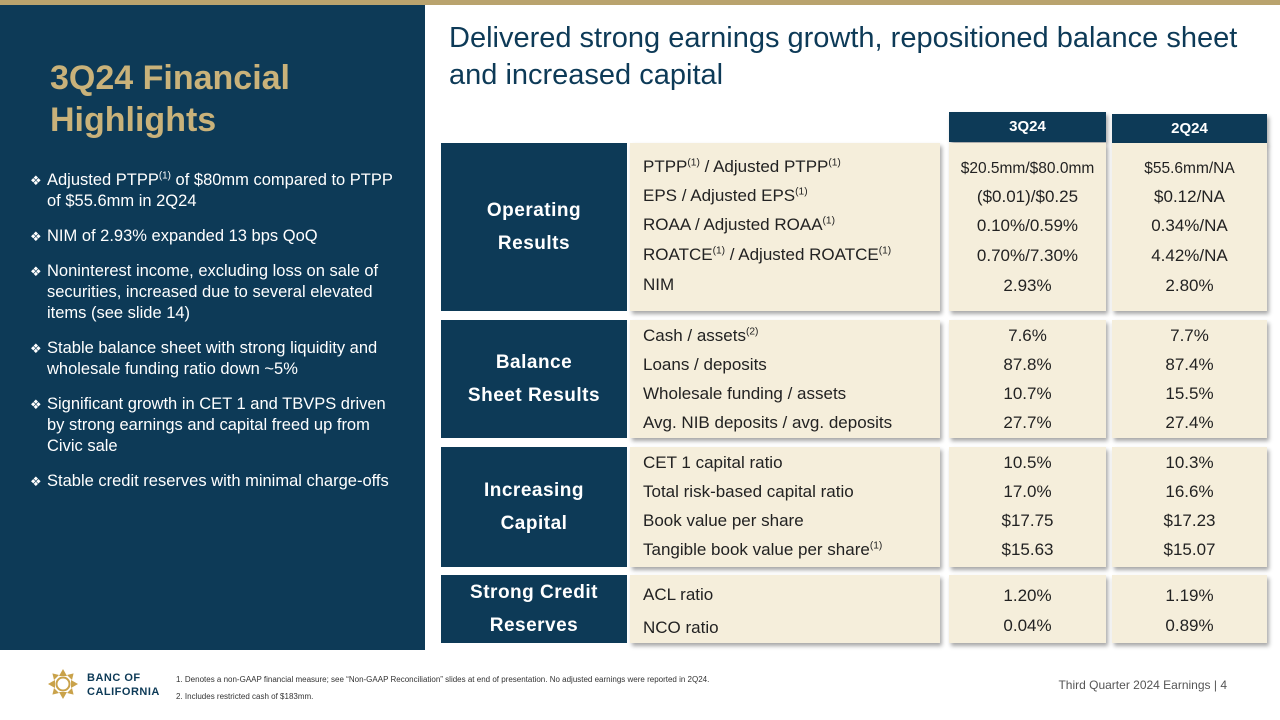 This screenshot has width=1280, height=720. Describe the element at coordinates (767, 254) in the screenshot. I see `metric-name: ROATCE(1) / Adjusted ROATCE(1)` at that location.